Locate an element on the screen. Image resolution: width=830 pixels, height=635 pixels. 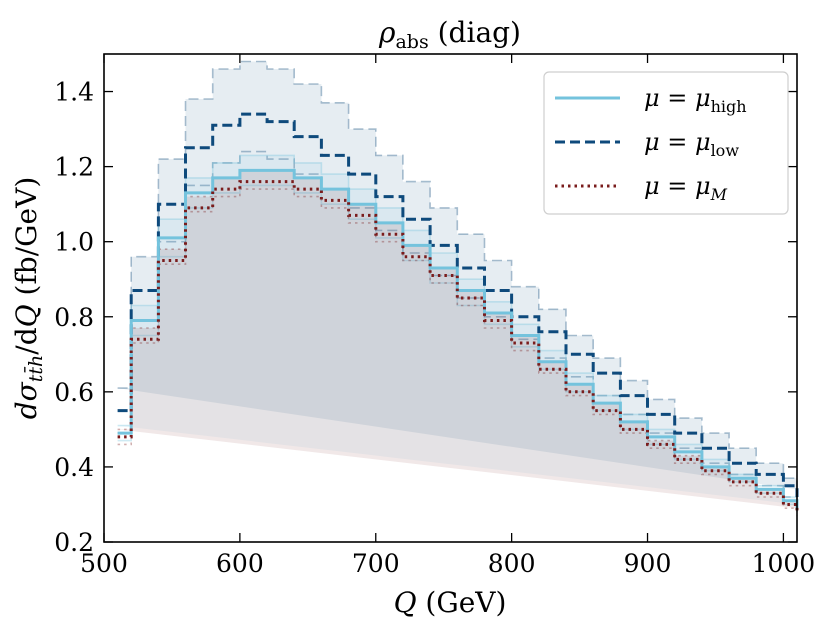
y-tick-label: 0.6 is located at coordinates (74, 392).